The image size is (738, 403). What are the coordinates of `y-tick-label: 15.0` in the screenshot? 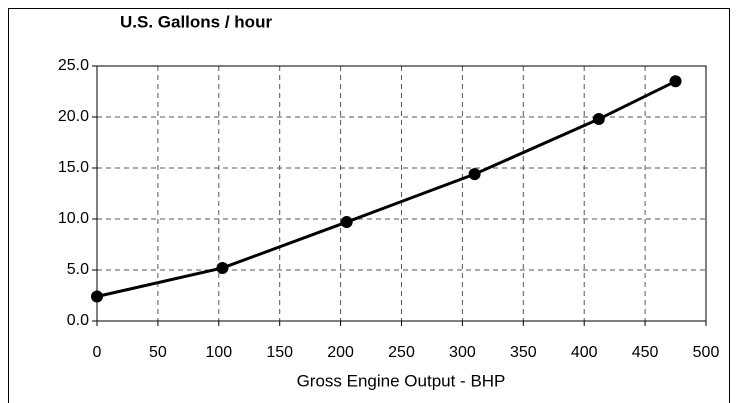 It's located at (73, 167).